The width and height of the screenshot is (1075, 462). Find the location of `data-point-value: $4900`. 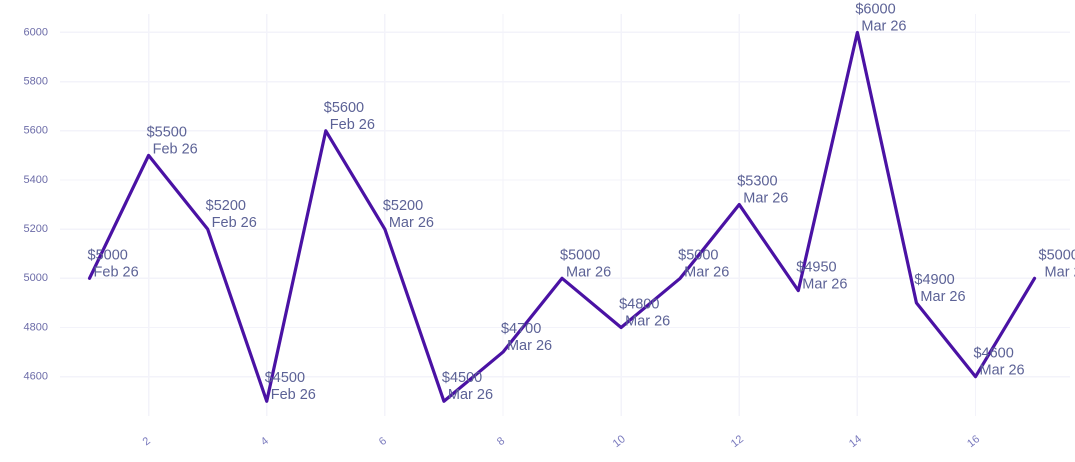

data-point-value: $4900 is located at coordinates (934, 280).